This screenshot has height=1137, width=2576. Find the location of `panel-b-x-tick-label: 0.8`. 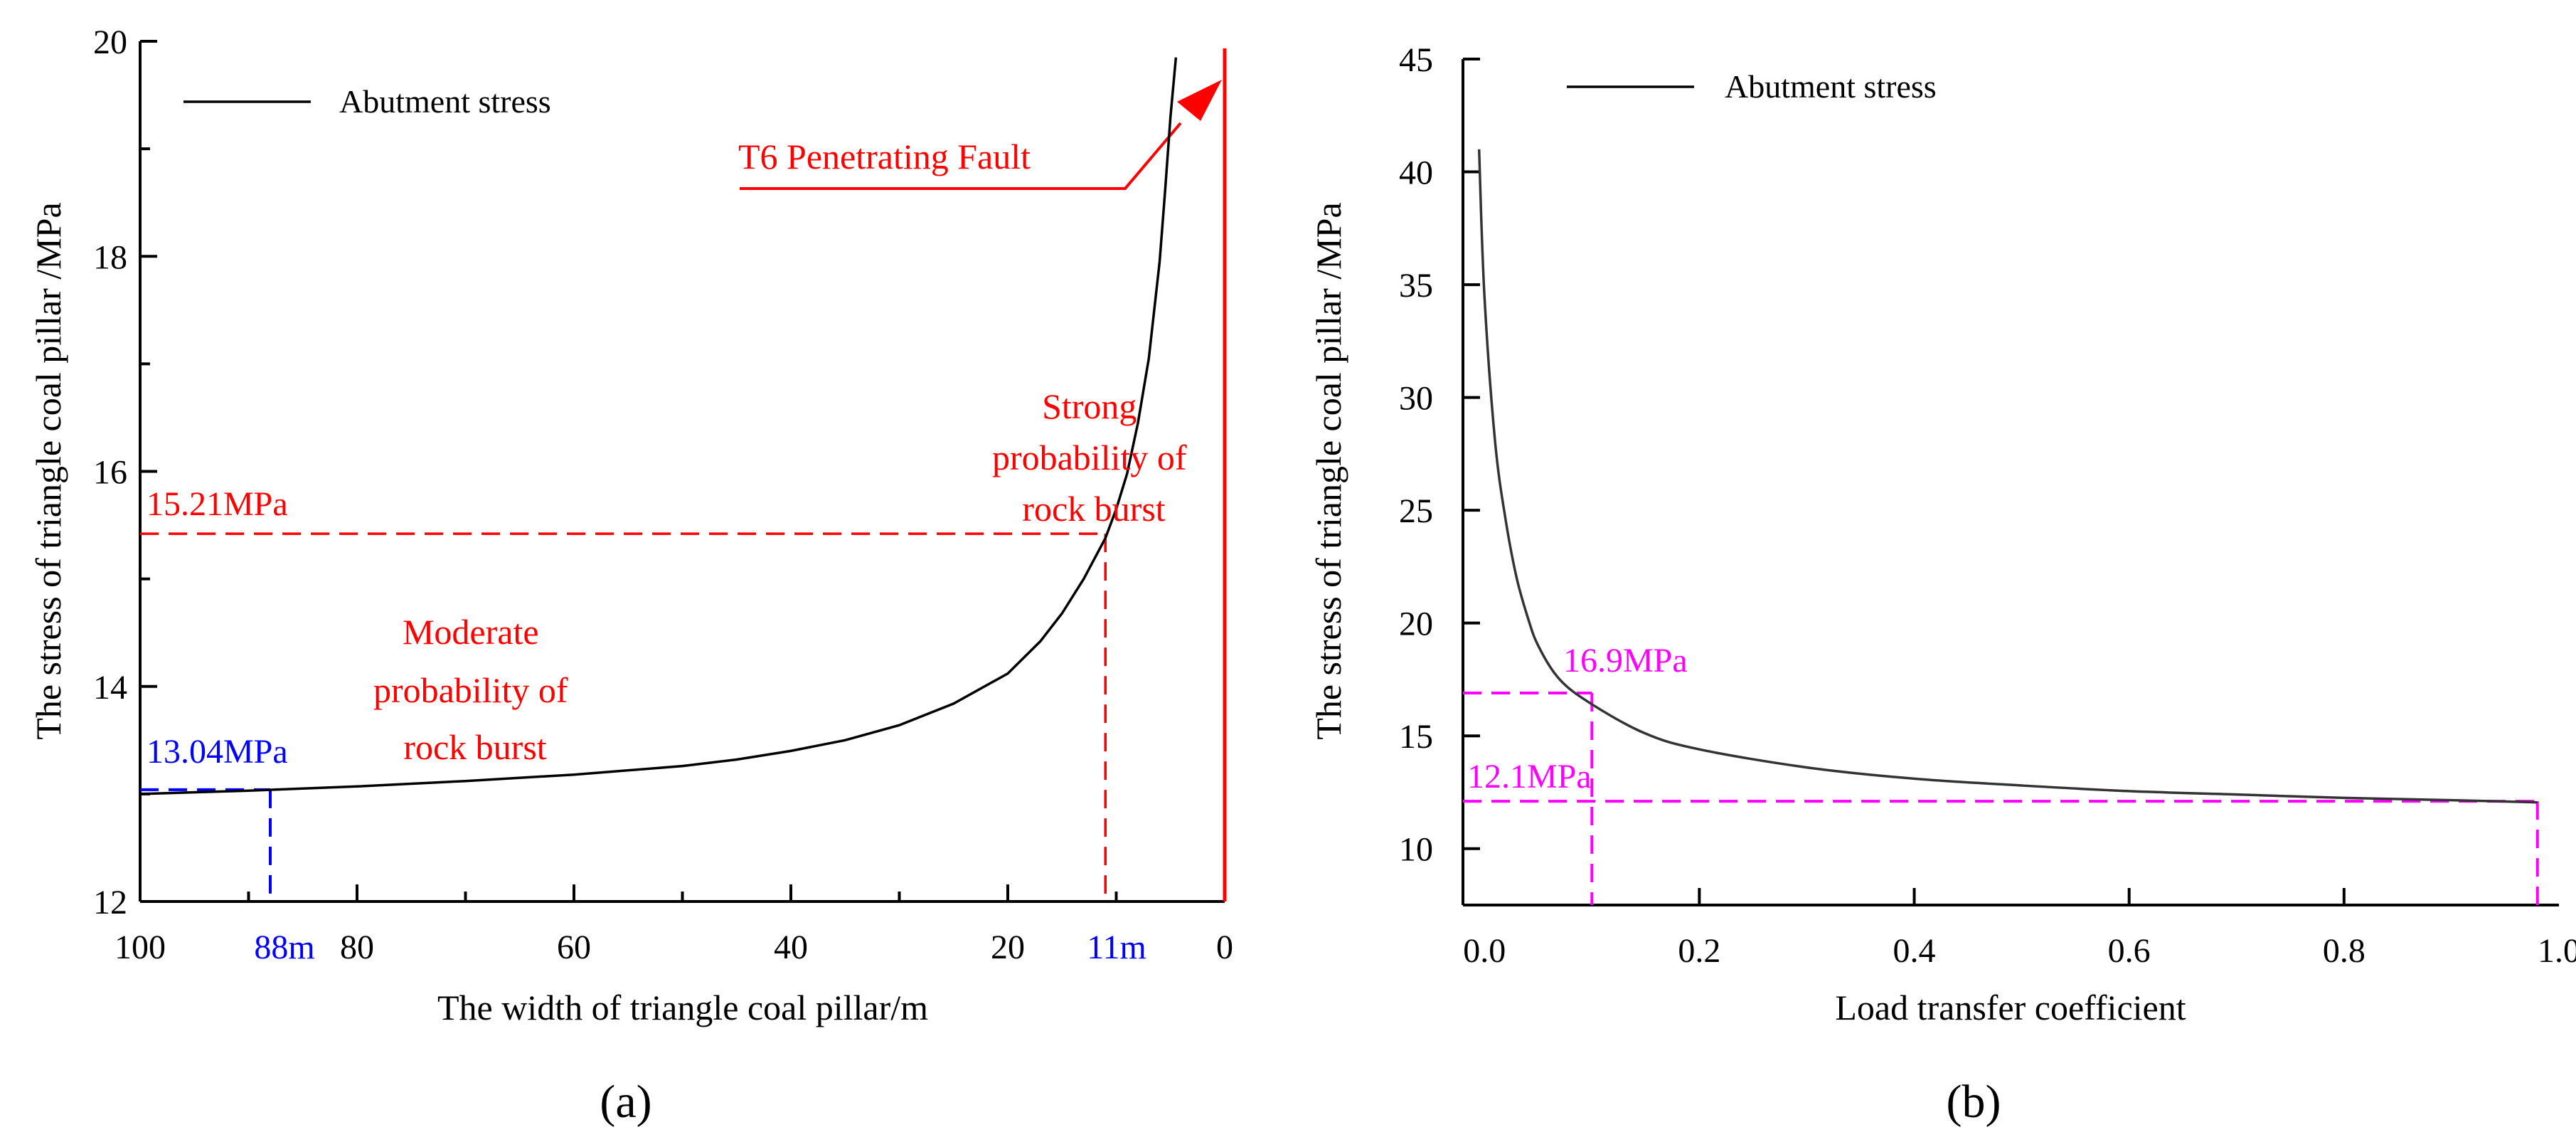

panel-b-x-tick-label: 0.8 is located at coordinates (2344, 951).